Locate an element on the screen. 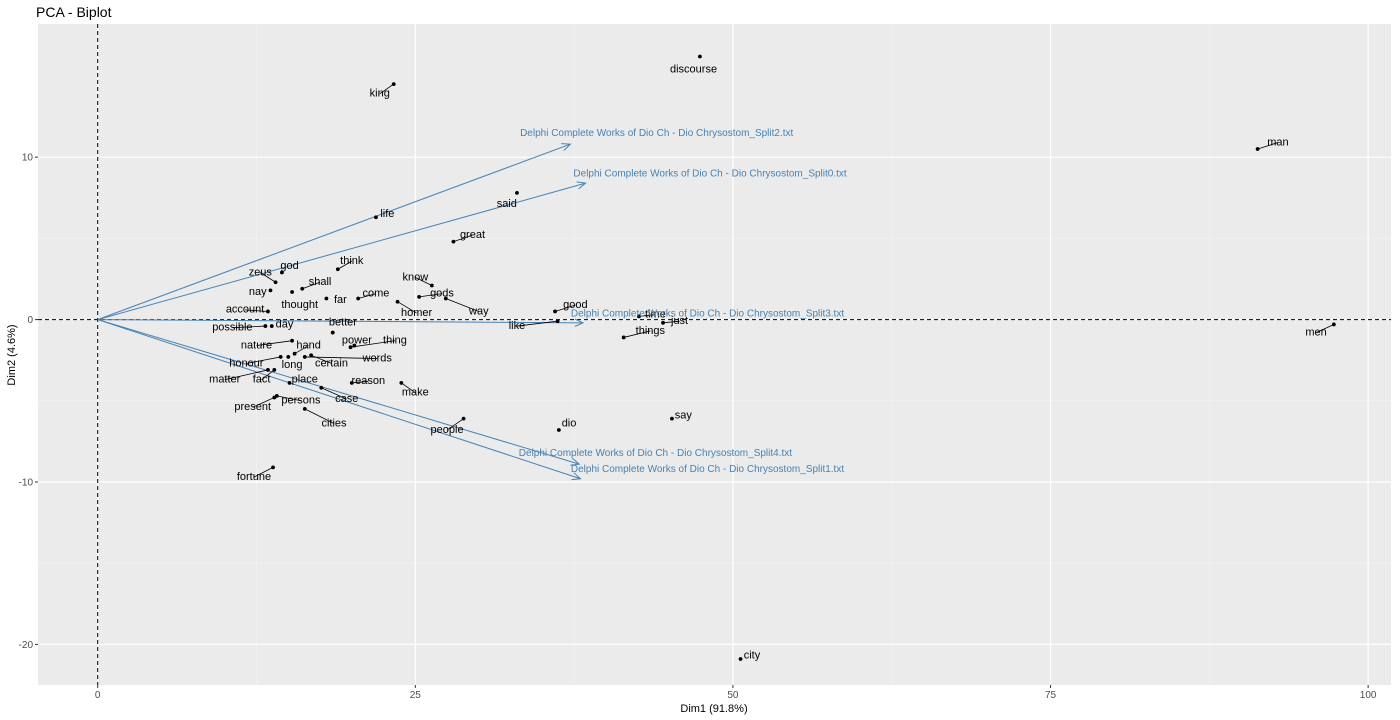  point-homer is located at coordinates (397, 301).